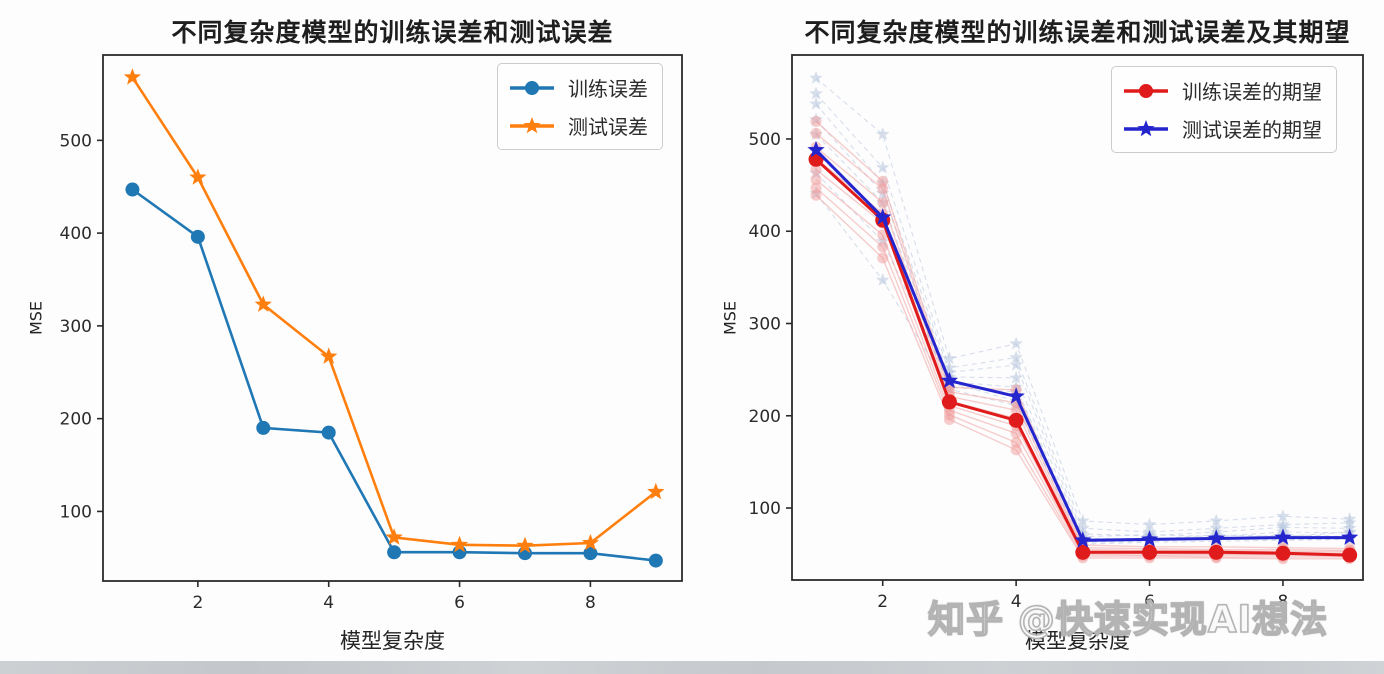 This screenshot has height=674, width=1384. I want to click on legend-label-test-expectation: 测试误差的期望, so click(1252, 130).